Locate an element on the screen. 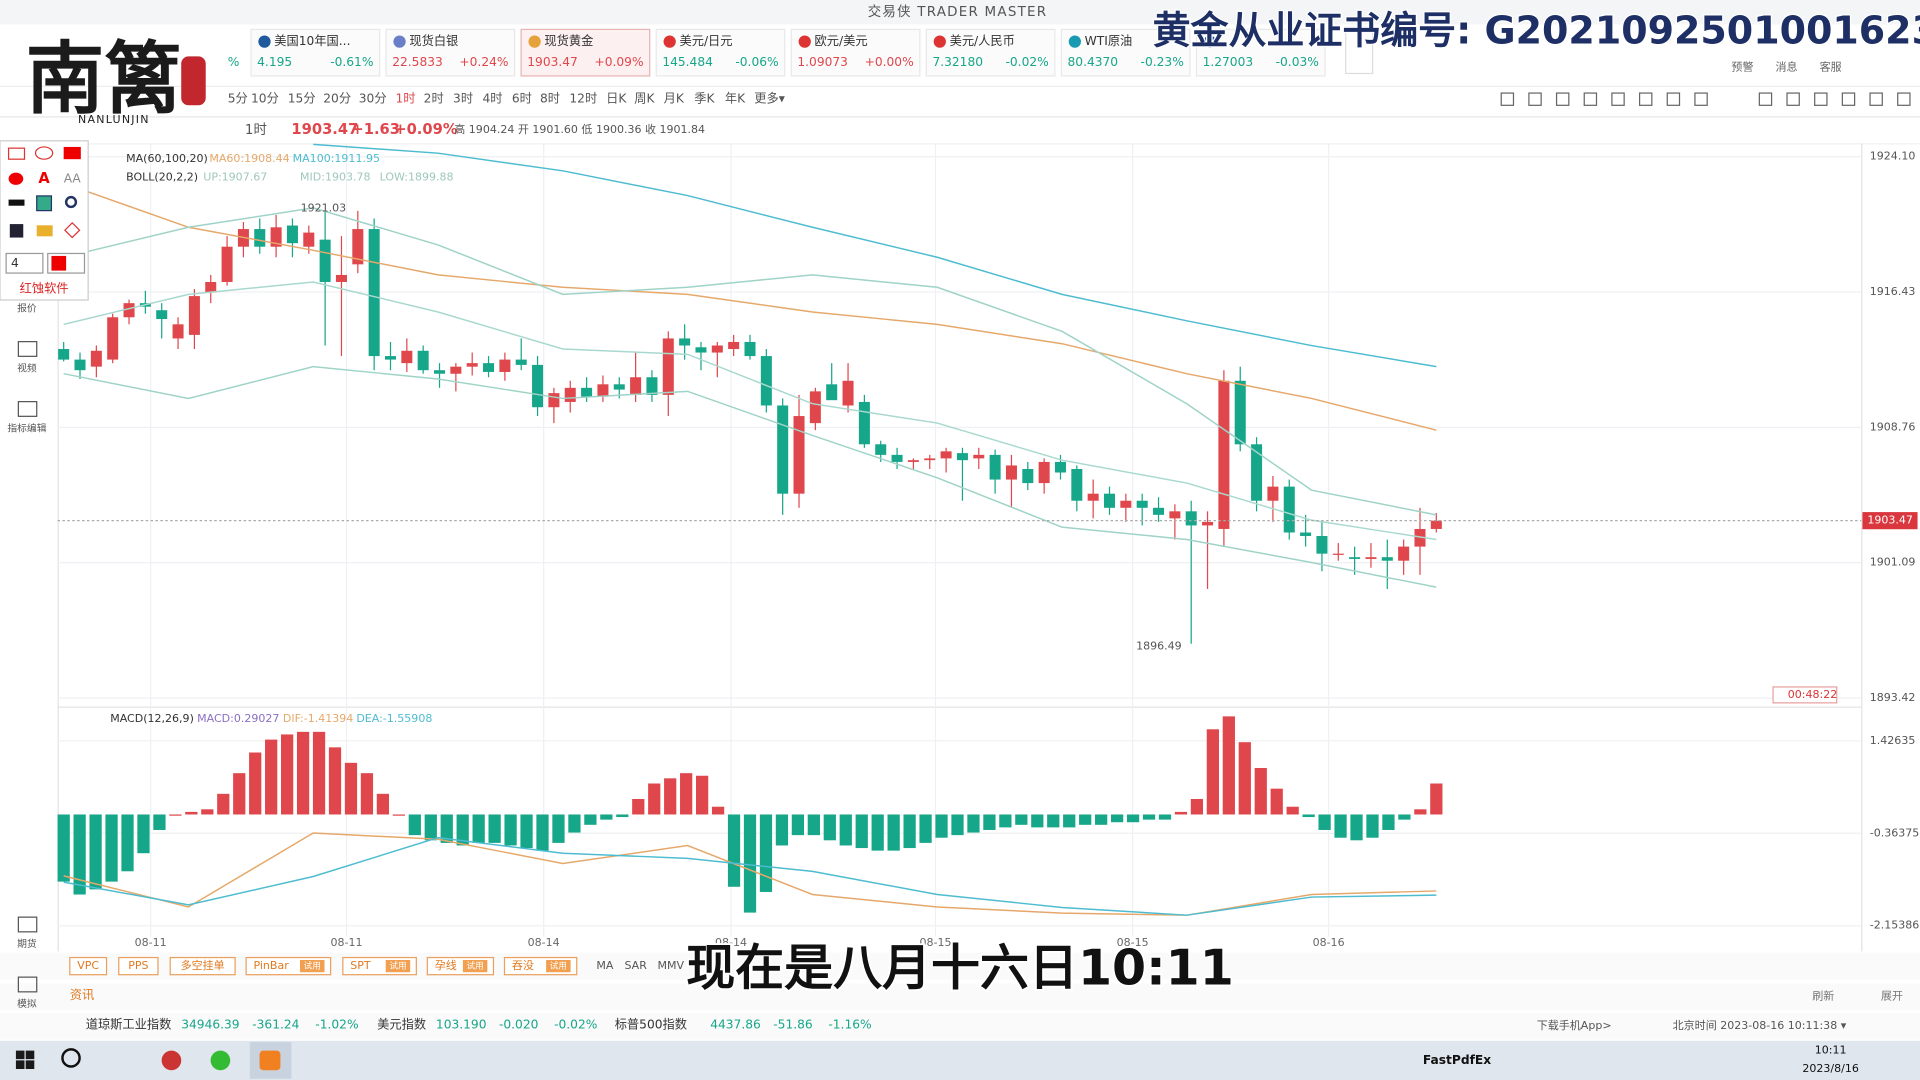 This screenshot has width=1920, height=1080. timeframe: 6时 is located at coordinates (522, 99).